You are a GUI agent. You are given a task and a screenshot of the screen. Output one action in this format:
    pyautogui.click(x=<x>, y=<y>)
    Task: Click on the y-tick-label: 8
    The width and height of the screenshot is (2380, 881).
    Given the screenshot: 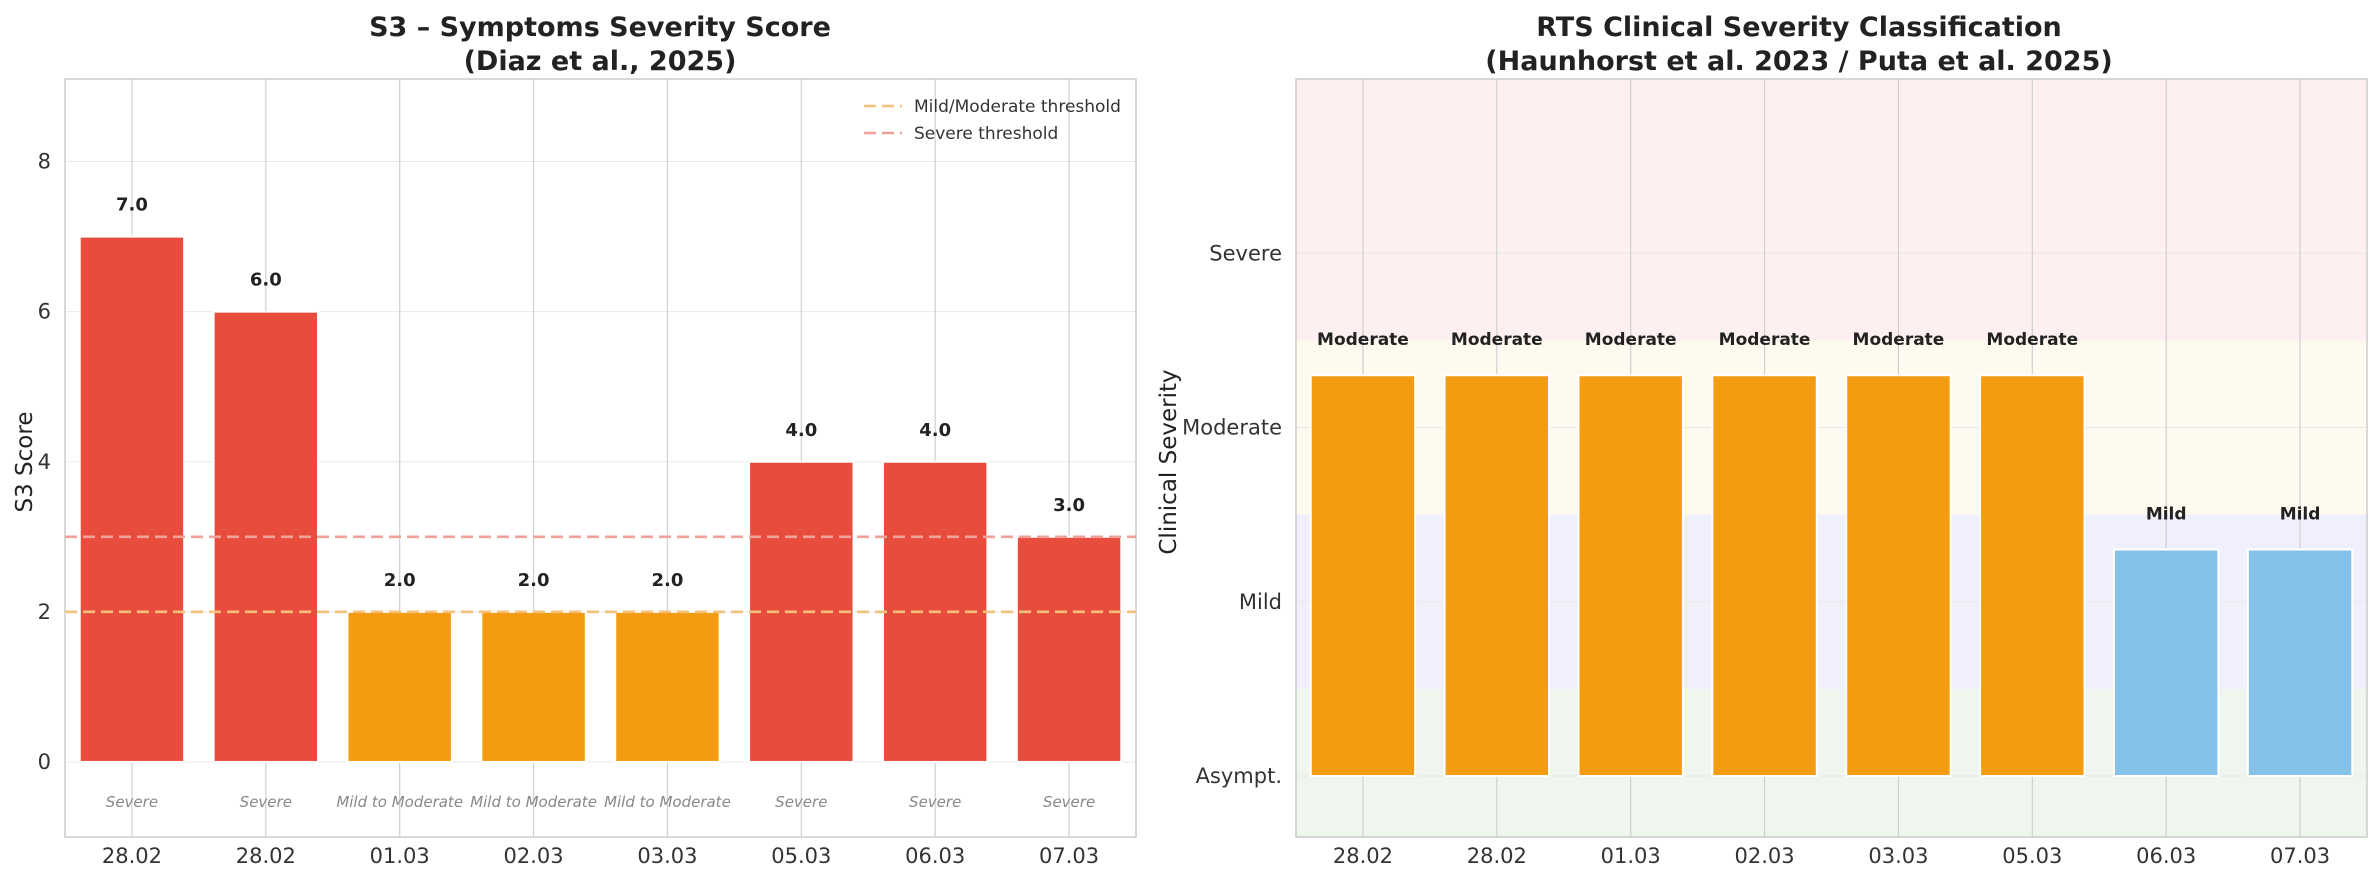 What is the action you would take?
    pyautogui.click(x=44, y=162)
    